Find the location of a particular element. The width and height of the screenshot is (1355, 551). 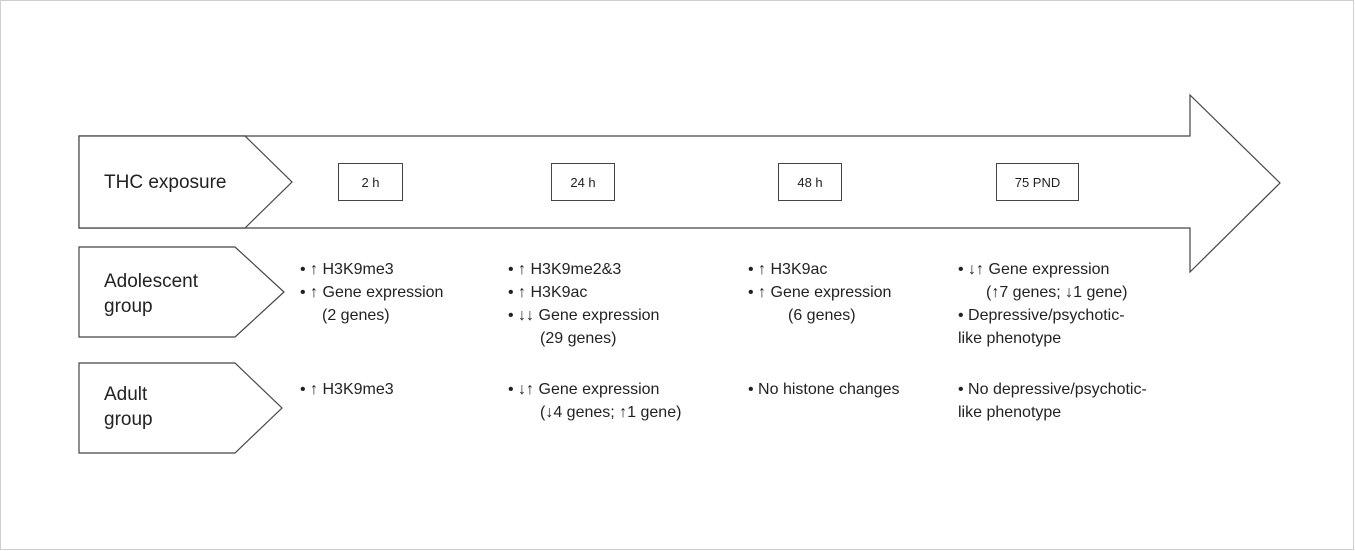

timepoint-75pnd: 75 PND is located at coordinates (1037, 182).